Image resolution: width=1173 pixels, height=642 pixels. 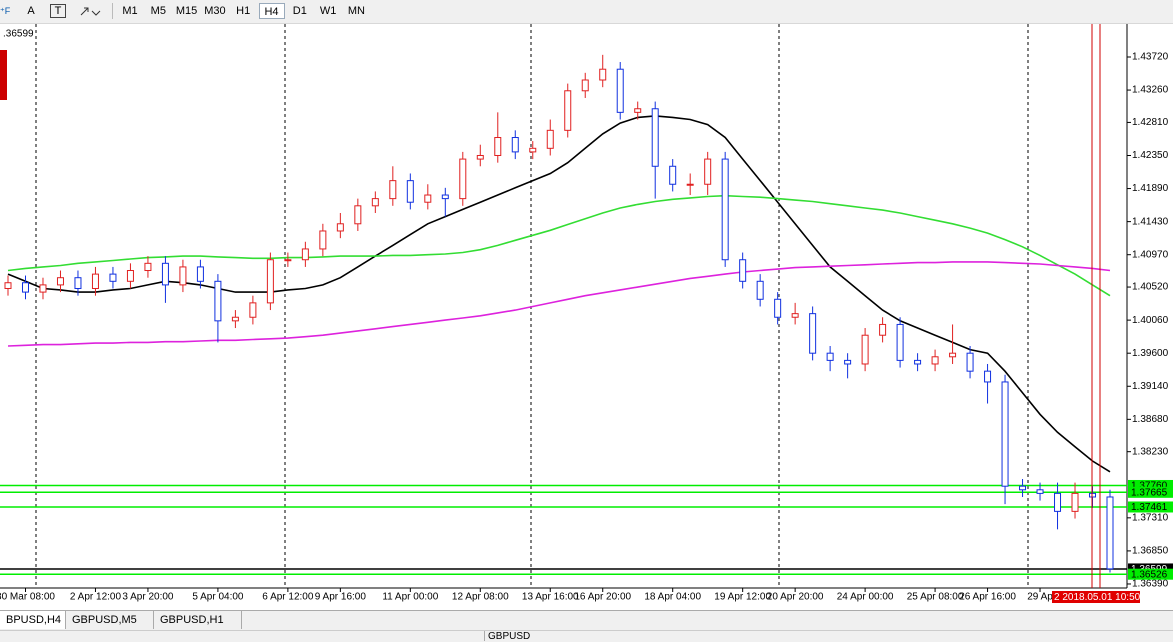 I want to click on y-tick-label: 1.37310, so click(x=1150, y=517).